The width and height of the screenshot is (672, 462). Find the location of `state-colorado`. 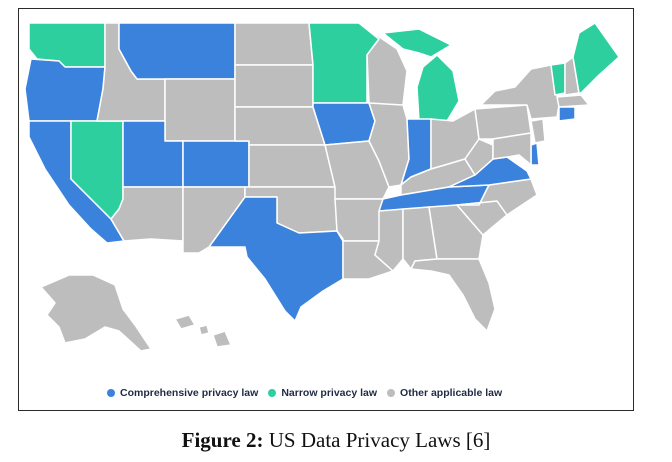

state-colorado is located at coordinates (216, 164).